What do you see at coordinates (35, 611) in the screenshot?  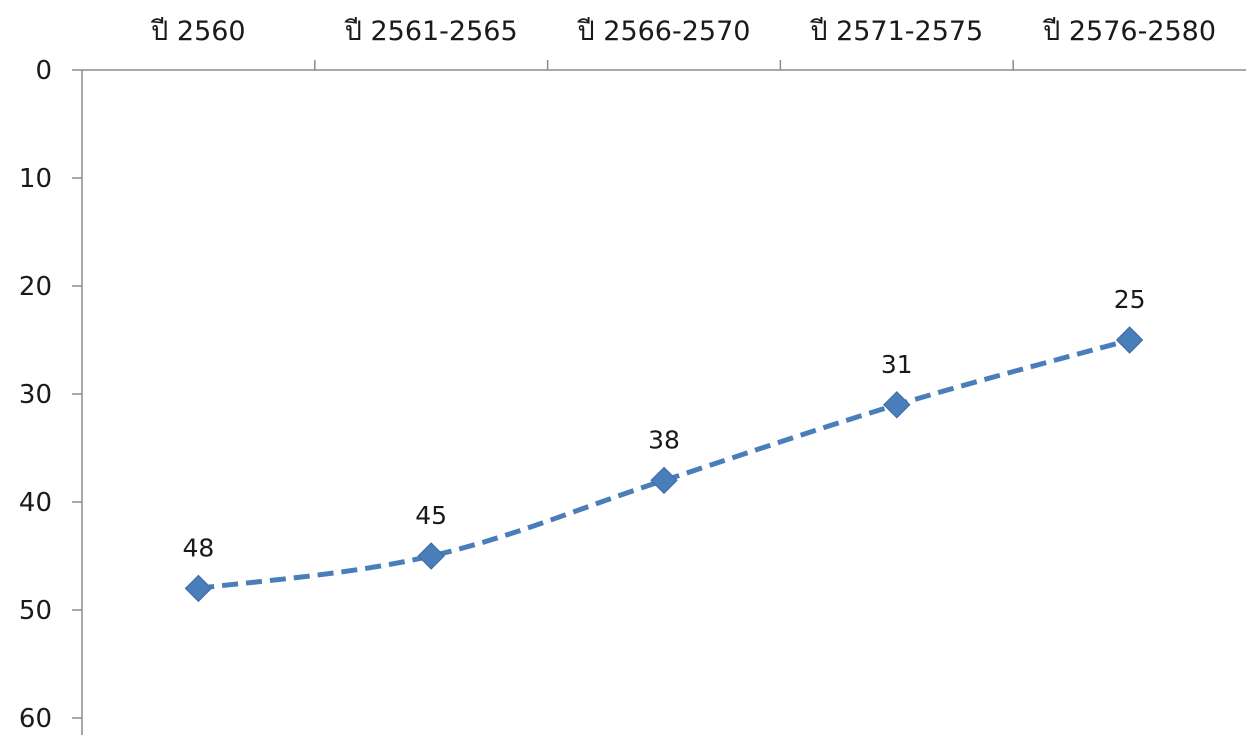 I see `y-tick-label: 50` at bounding box center [35, 611].